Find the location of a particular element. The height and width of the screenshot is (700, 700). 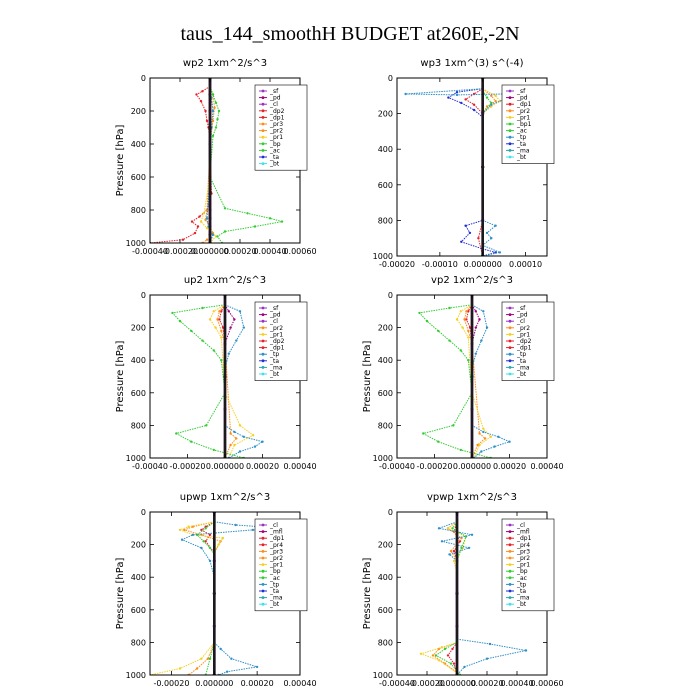

panel-title: wp2 1xm^2/s^3 is located at coordinates (225, 63).